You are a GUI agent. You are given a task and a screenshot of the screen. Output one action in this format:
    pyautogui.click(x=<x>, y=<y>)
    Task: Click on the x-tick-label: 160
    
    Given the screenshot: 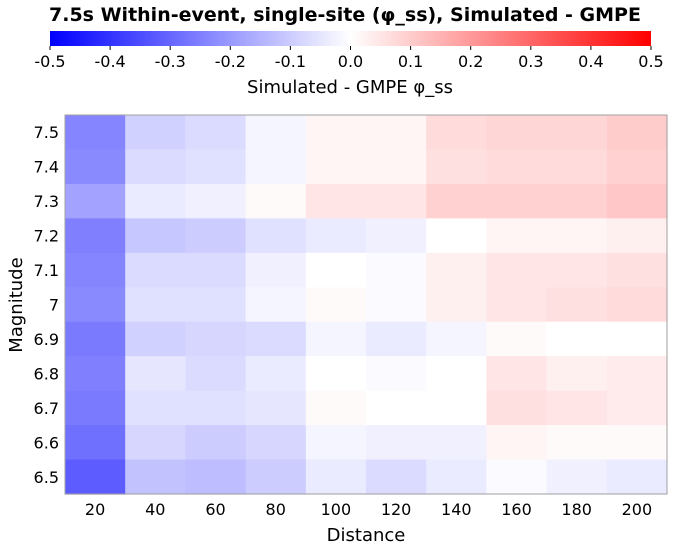 What is the action you would take?
    pyautogui.click(x=516, y=509)
    